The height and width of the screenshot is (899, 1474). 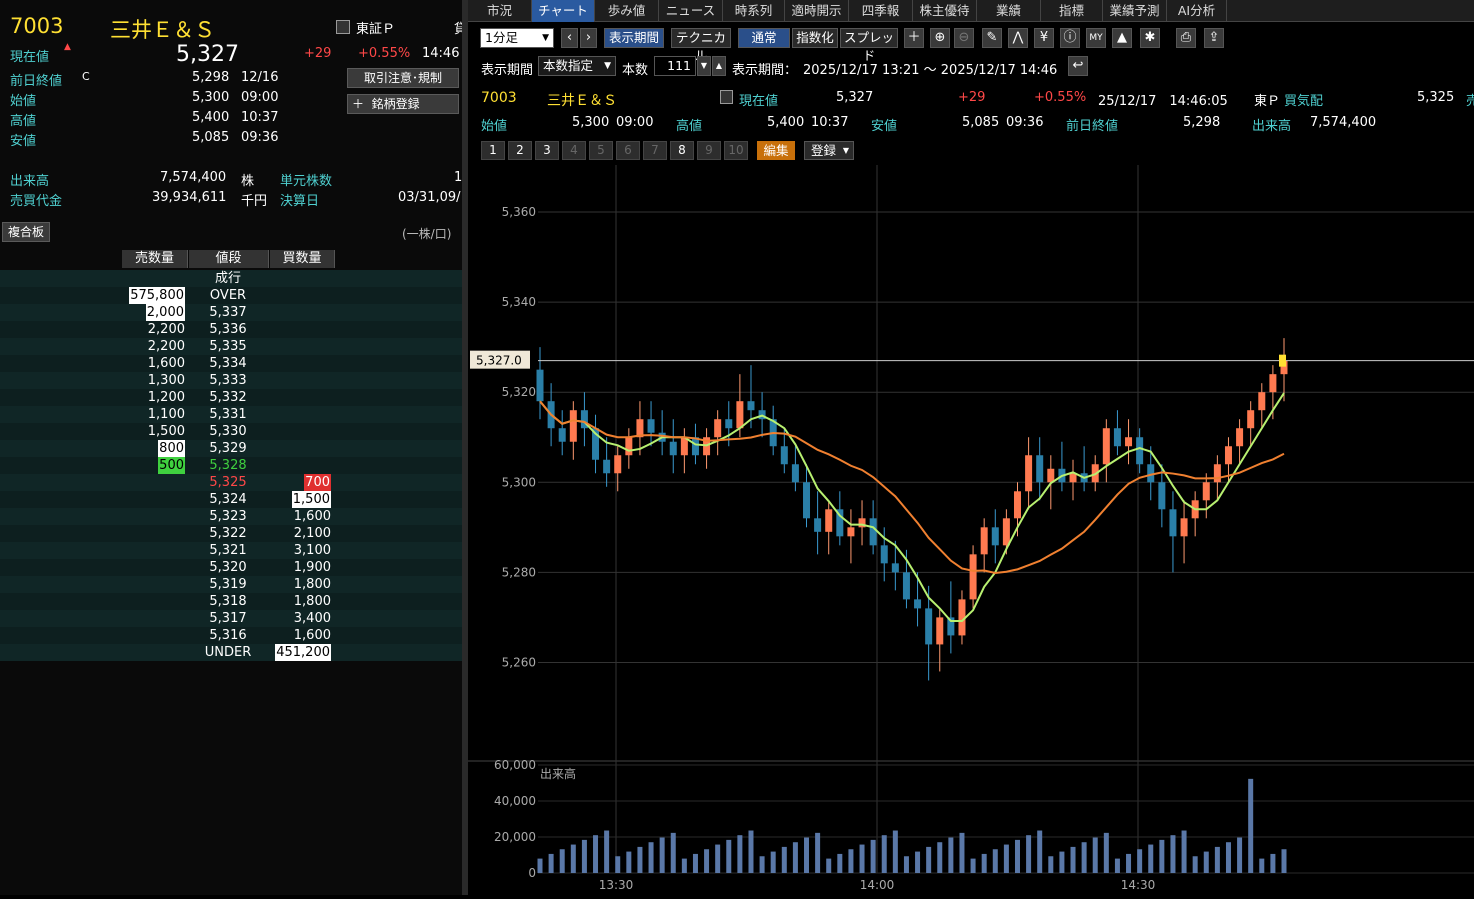 What do you see at coordinates (441, 53) in the screenshot?
I see `price-time: 14:46` at bounding box center [441, 53].